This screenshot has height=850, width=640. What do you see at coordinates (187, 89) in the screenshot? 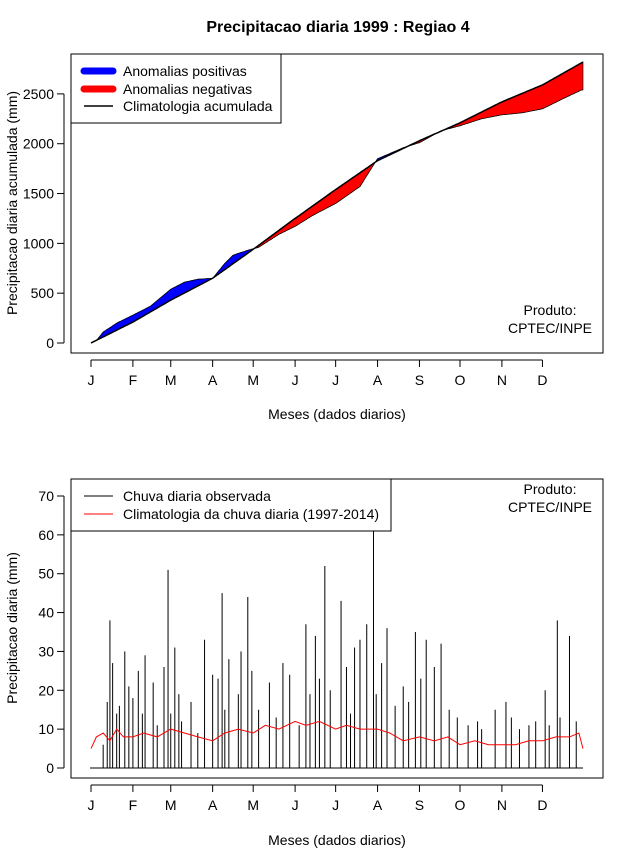
I see `legend-label-negative: Anomalias negativas` at bounding box center [187, 89].